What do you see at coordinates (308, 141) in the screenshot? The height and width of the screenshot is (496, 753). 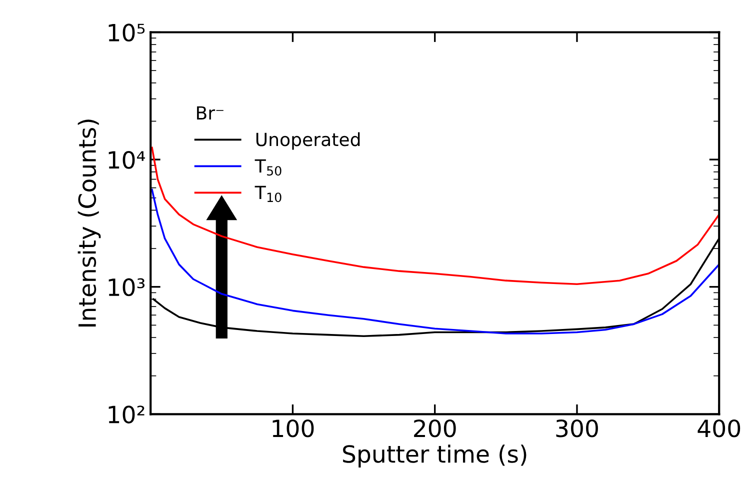 I see `legend-label: Unoperated` at bounding box center [308, 141].